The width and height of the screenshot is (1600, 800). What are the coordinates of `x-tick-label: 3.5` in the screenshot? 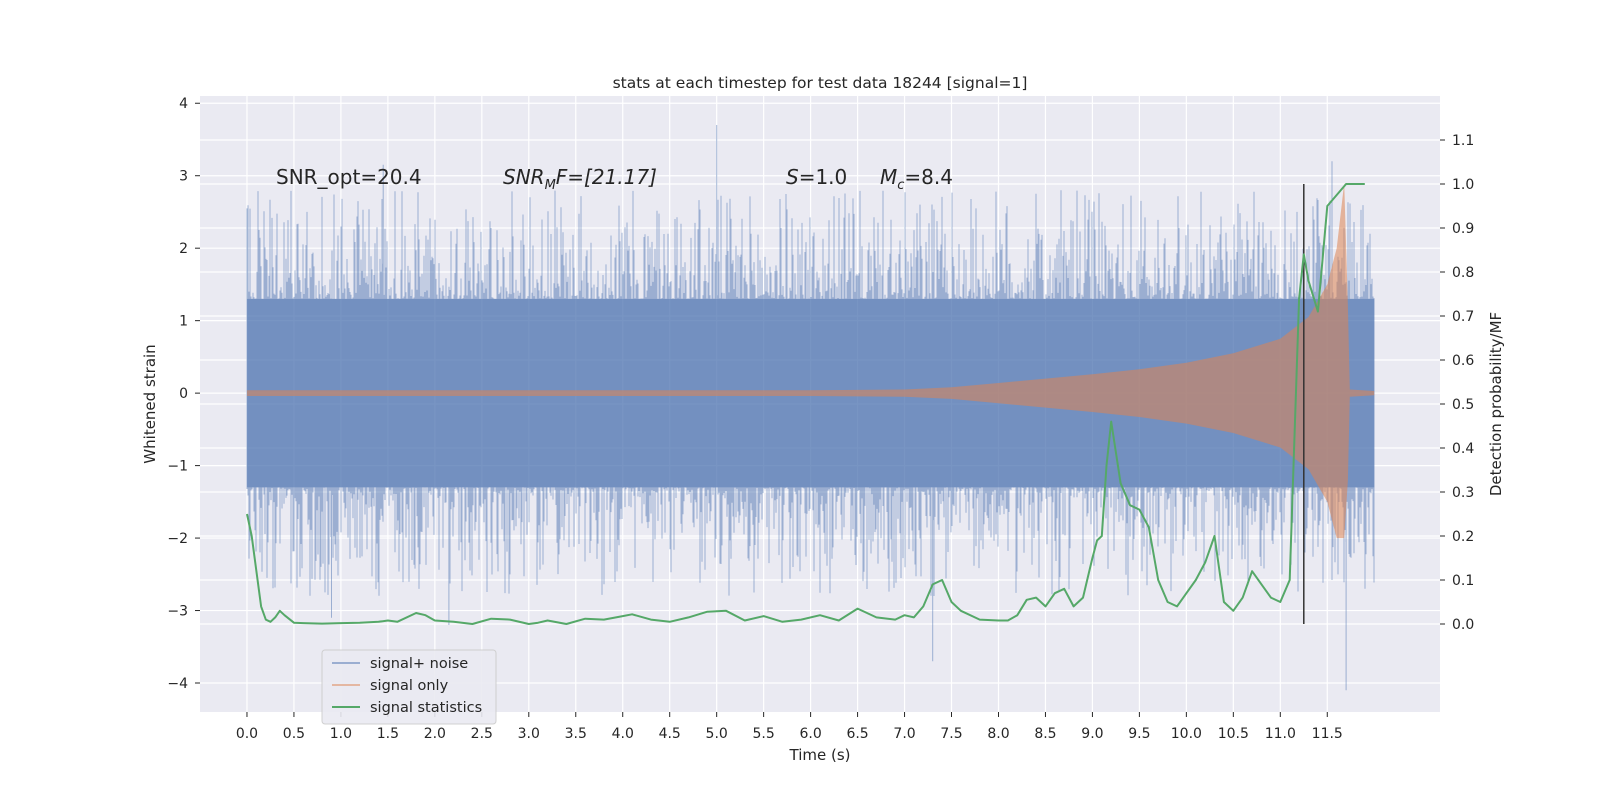 It's located at (576, 734).